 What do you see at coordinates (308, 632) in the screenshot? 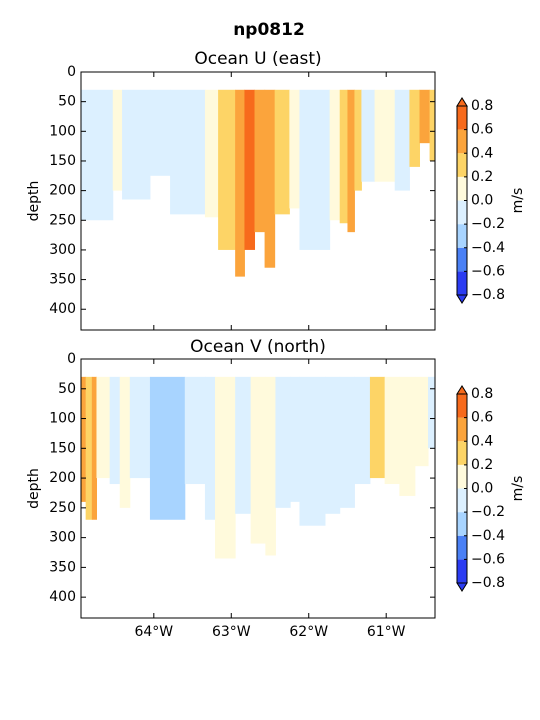
I see `x-tick-label: 62°W` at bounding box center [308, 632].